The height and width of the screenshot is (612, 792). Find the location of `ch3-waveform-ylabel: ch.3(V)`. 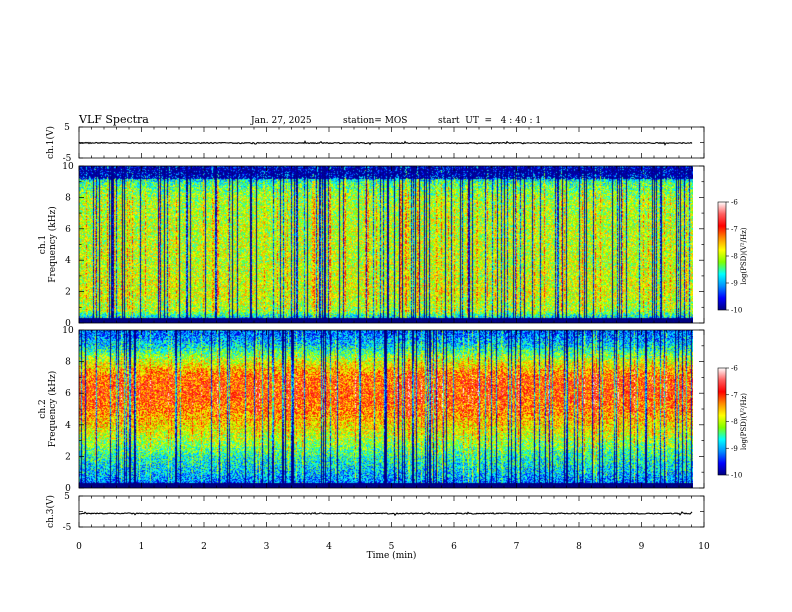

ch3-waveform-ylabel: ch.3(V) is located at coordinates (50, 511).